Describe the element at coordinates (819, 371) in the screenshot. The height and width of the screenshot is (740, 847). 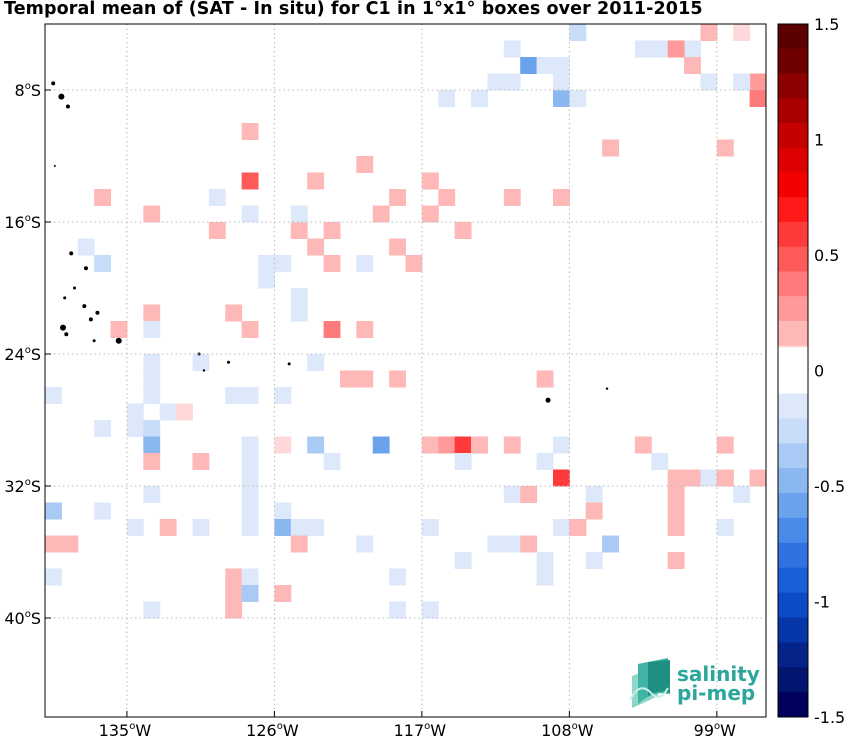
I see `colorbar-tick-label: 0` at that location.